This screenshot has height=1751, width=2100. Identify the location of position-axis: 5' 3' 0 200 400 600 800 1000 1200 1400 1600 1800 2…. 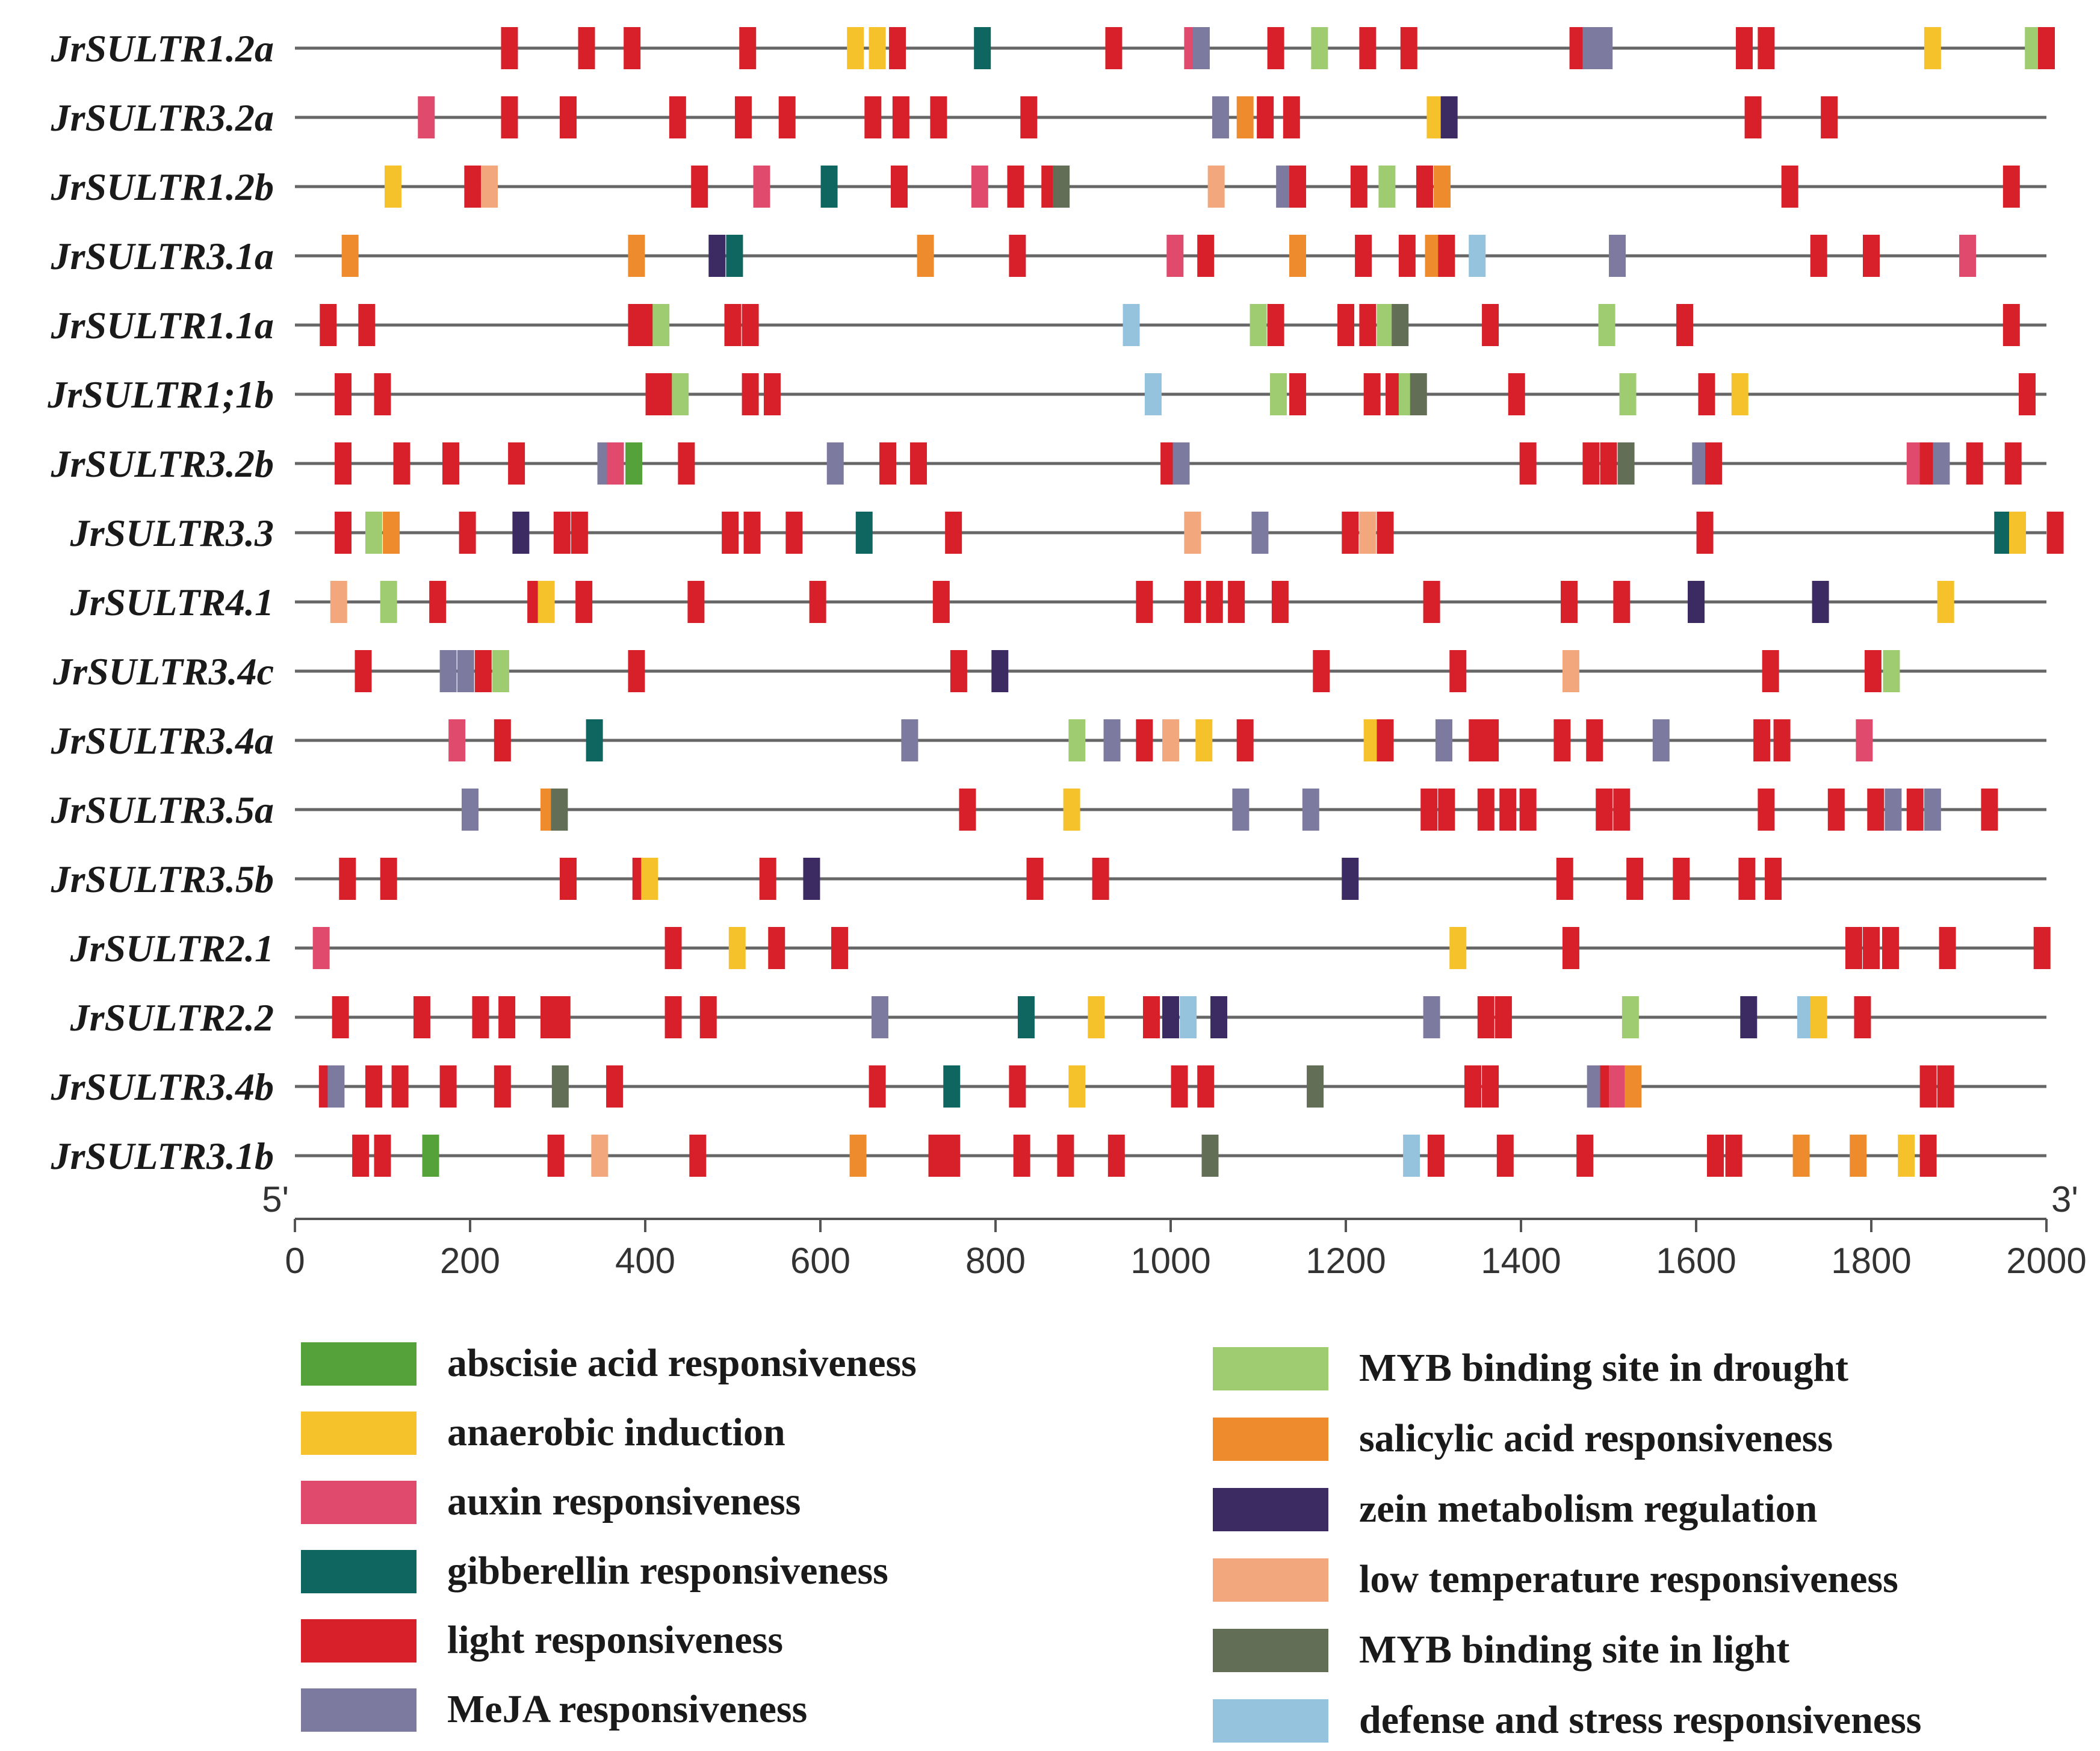
(1174, 1230).